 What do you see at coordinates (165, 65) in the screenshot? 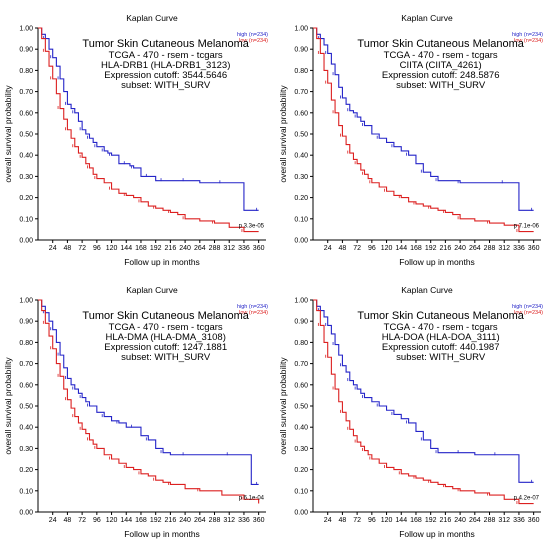
I see `subtitle-line: HLA-DRB1 (HLA-DRB1_3123)` at bounding box center [165, 65].